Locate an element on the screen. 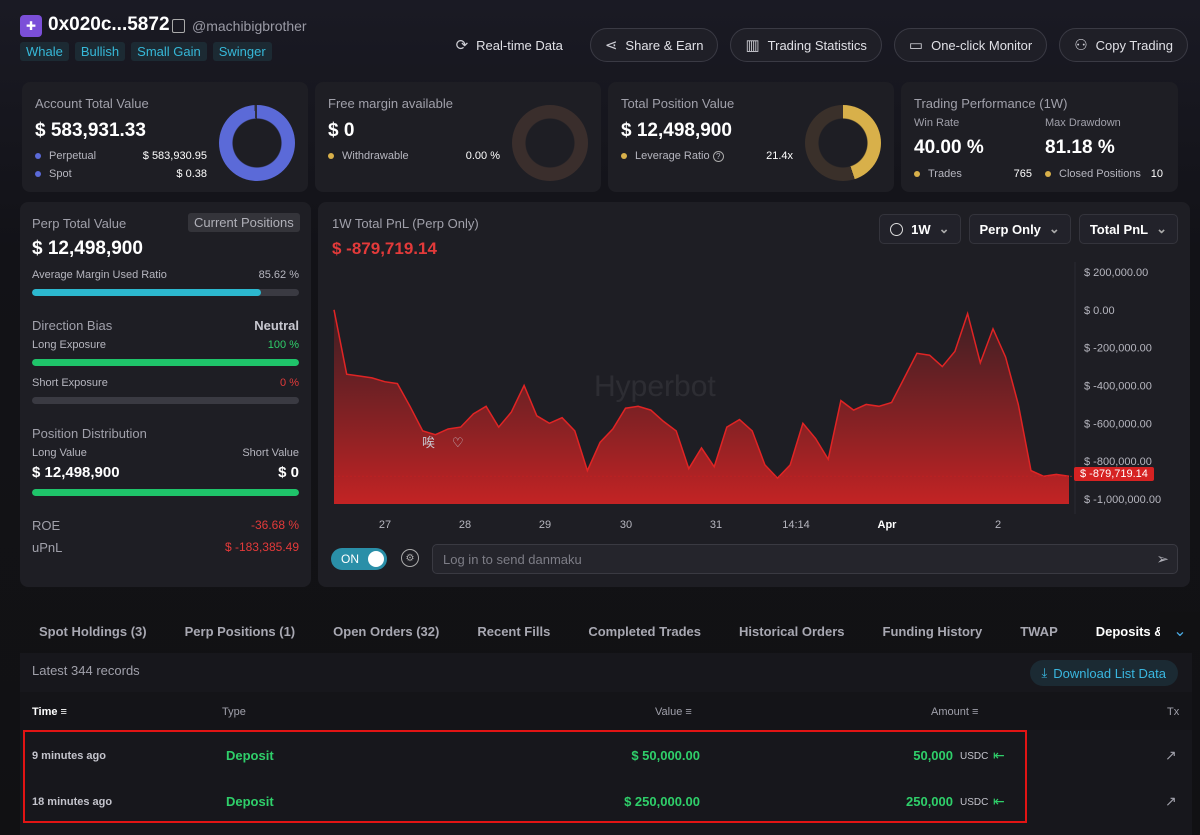 The width and height of the screenshot is (1200, 835). x-tick-label: 31 is located at coordinates (716, 525).